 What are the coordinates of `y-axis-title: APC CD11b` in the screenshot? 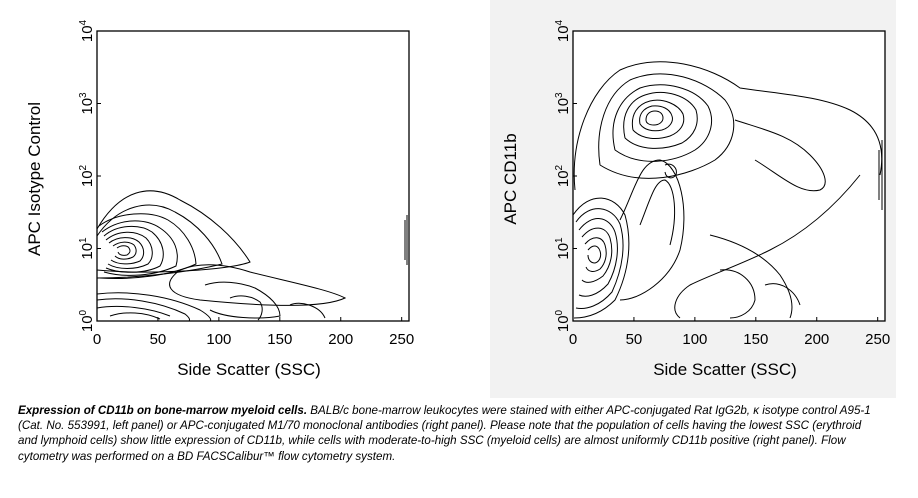 It's located at (510, 178).